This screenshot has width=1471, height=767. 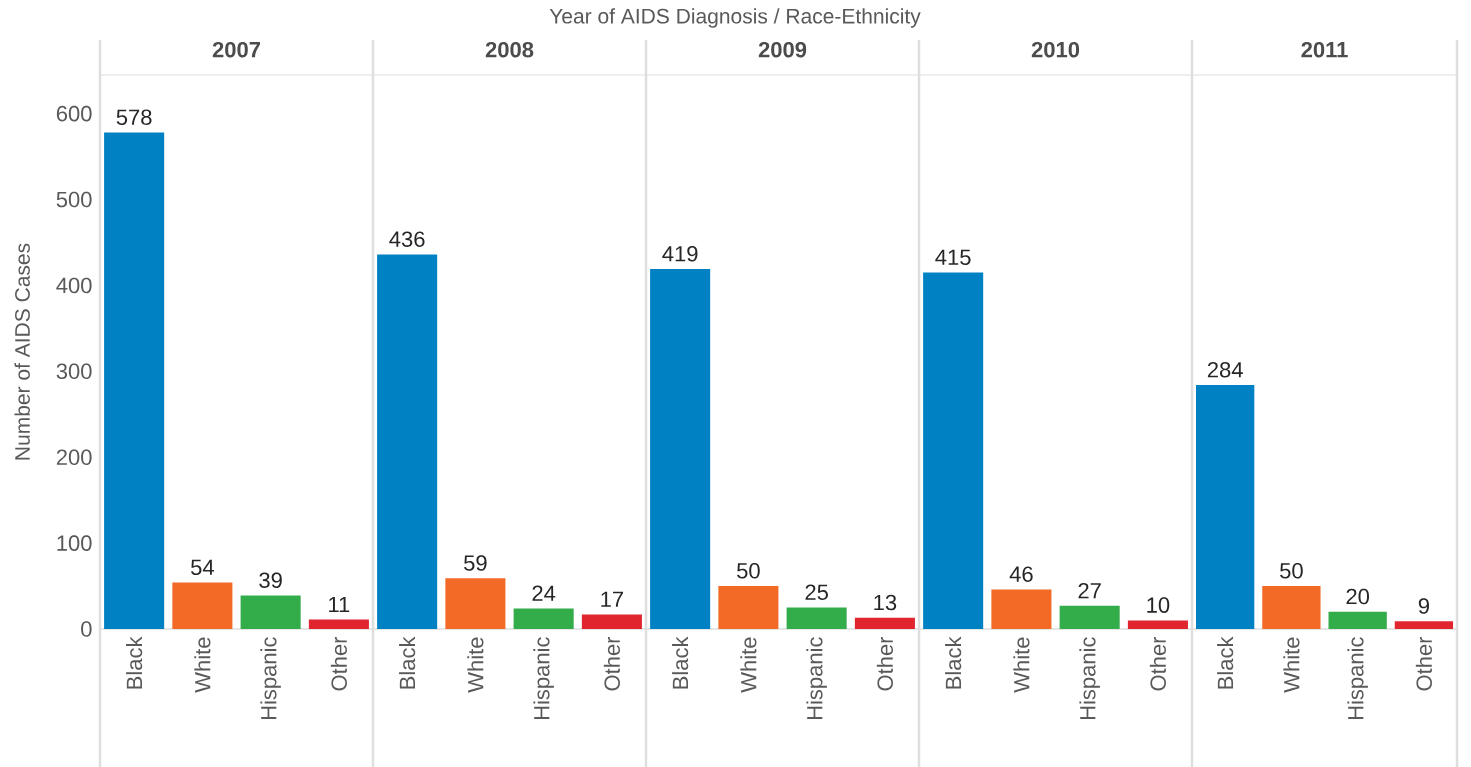 I want to click on data-label: 54, so click(x=202, y=567).